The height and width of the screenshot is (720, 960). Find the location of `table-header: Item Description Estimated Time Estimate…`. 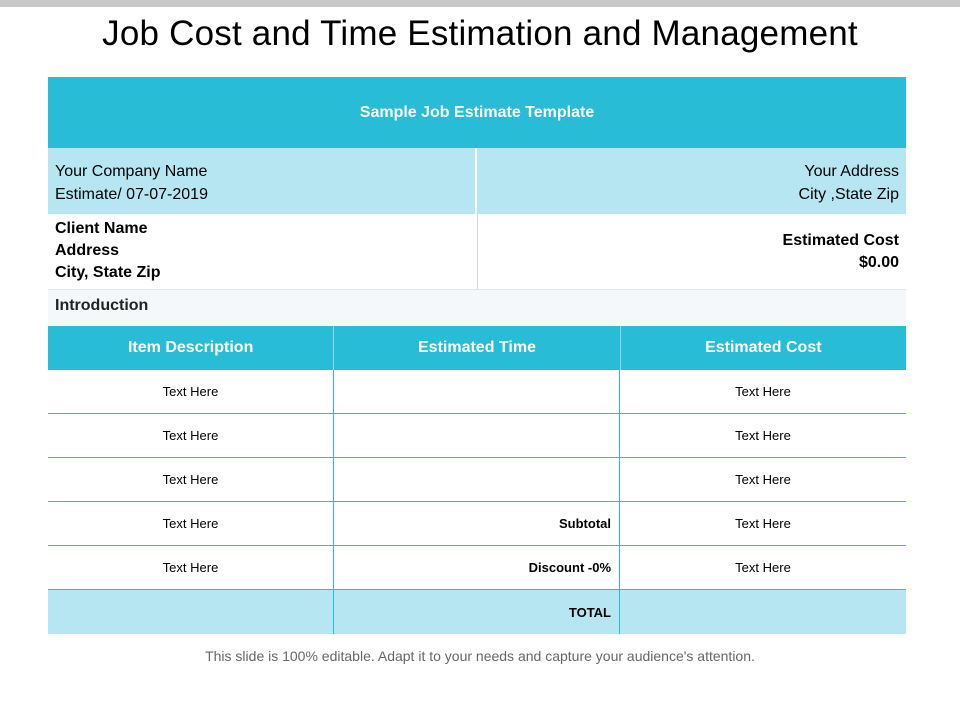

table-header: Item Description Estimated Time Estimate… is located at coordinates (477, 348).